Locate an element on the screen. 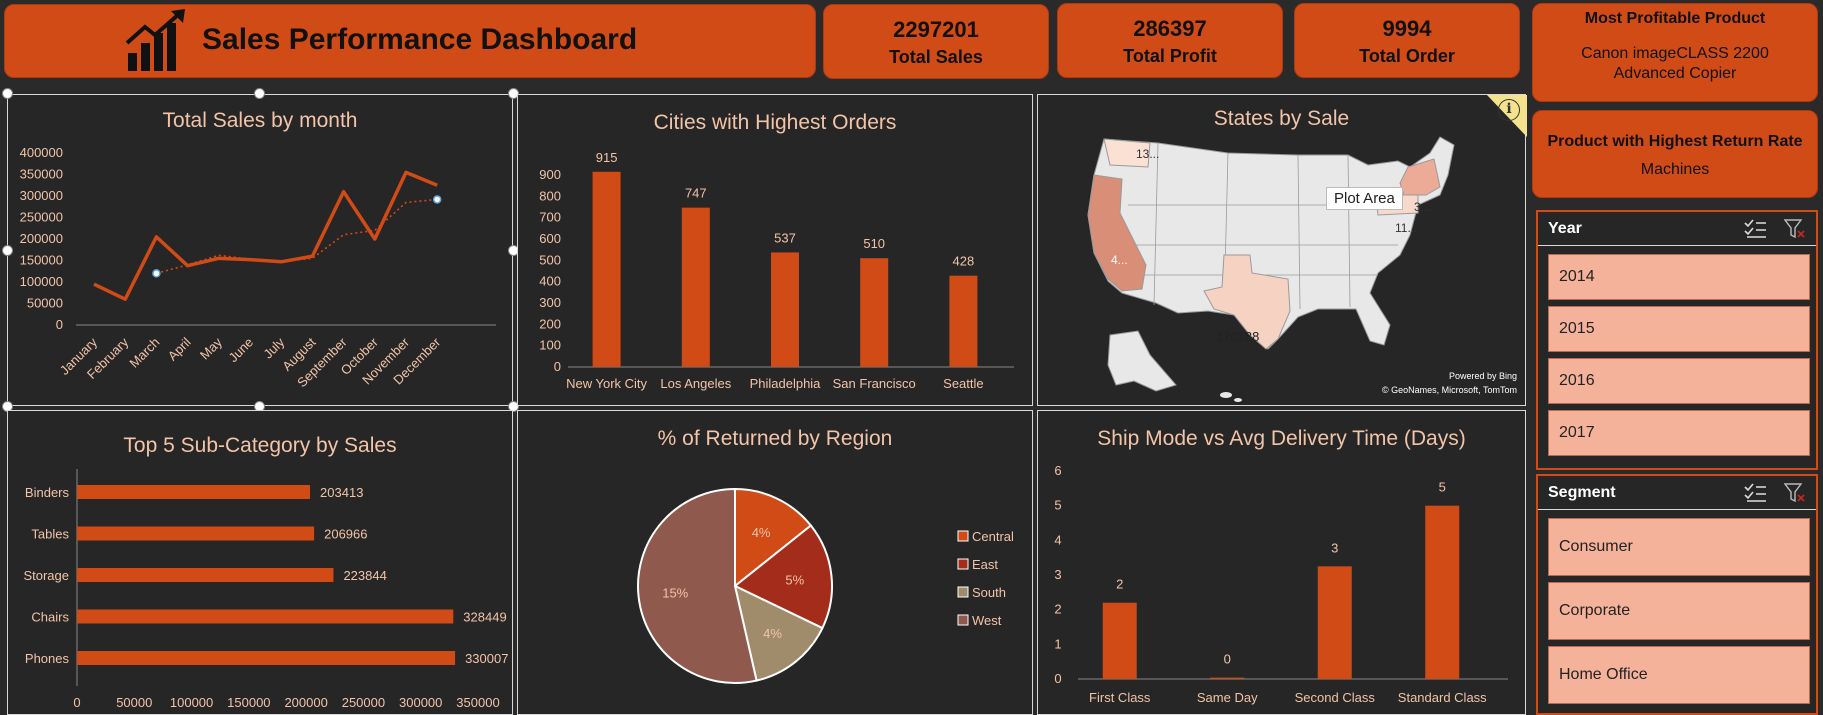 This screenshot has height=715, width=1823. kpi-value: 9994 is located at coordinates (1407, 28).